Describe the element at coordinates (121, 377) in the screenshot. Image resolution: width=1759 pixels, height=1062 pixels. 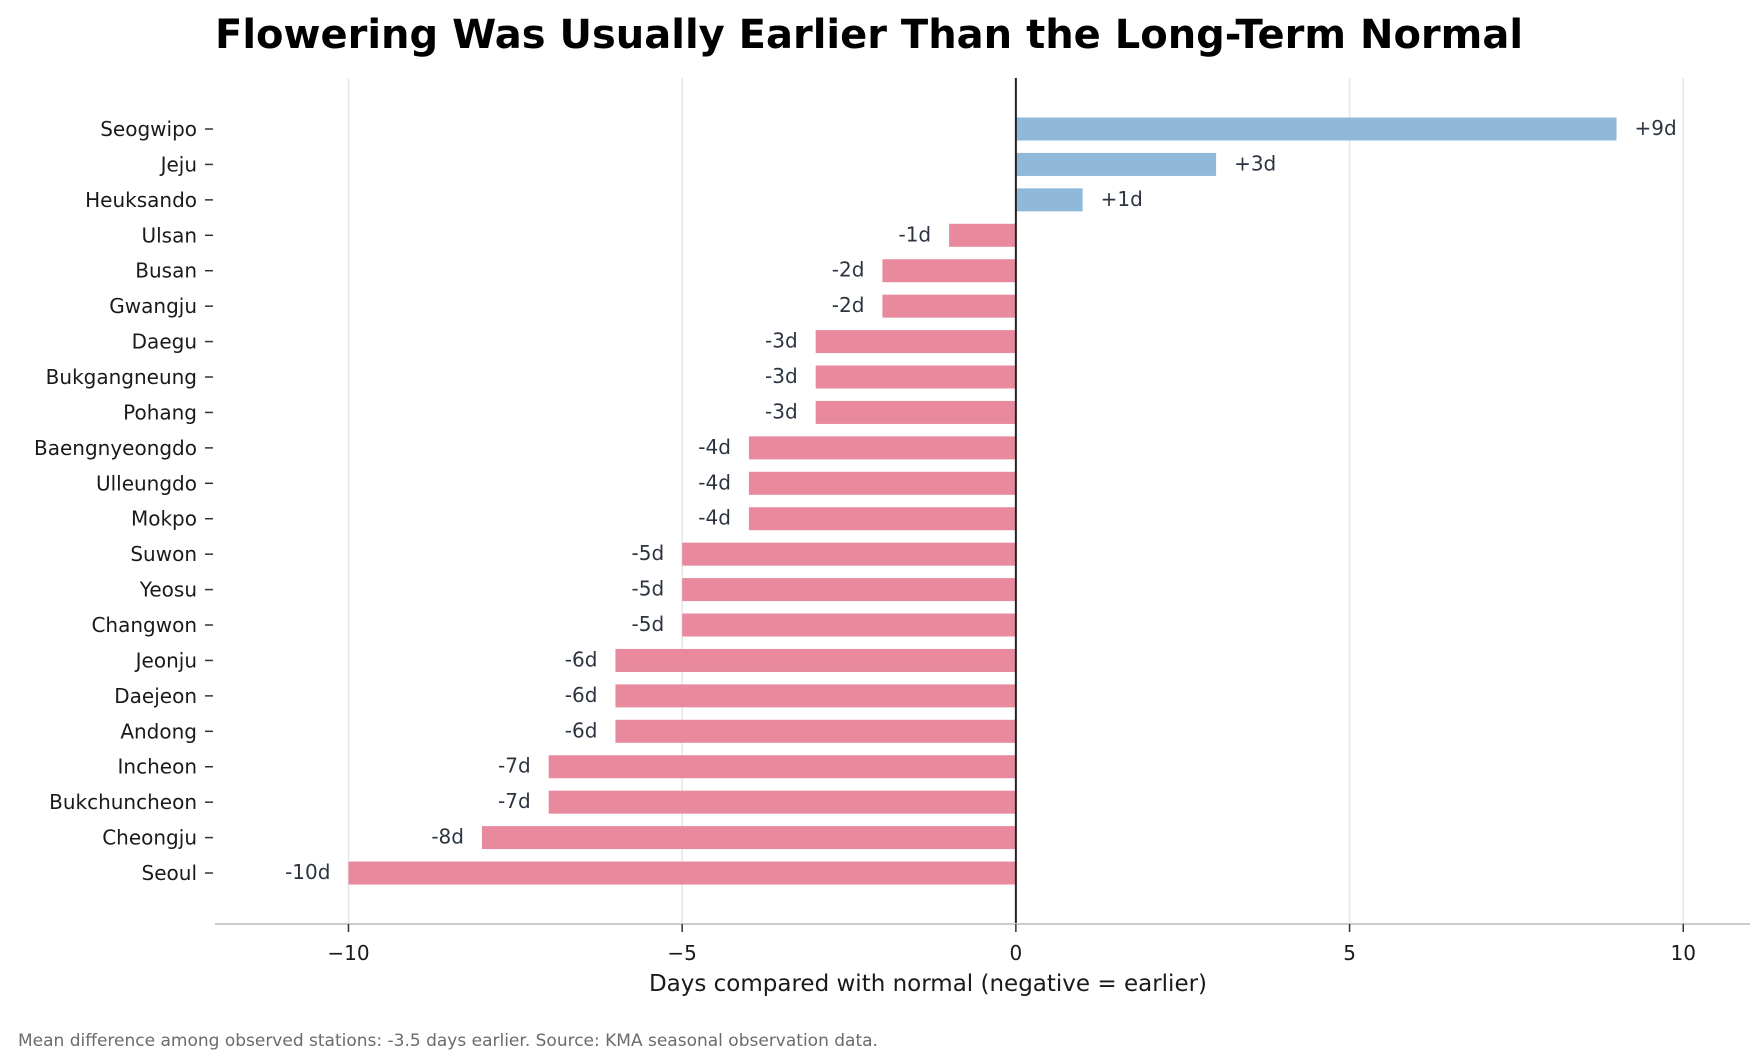
I see `category-label: Bukgangneung` at that location.